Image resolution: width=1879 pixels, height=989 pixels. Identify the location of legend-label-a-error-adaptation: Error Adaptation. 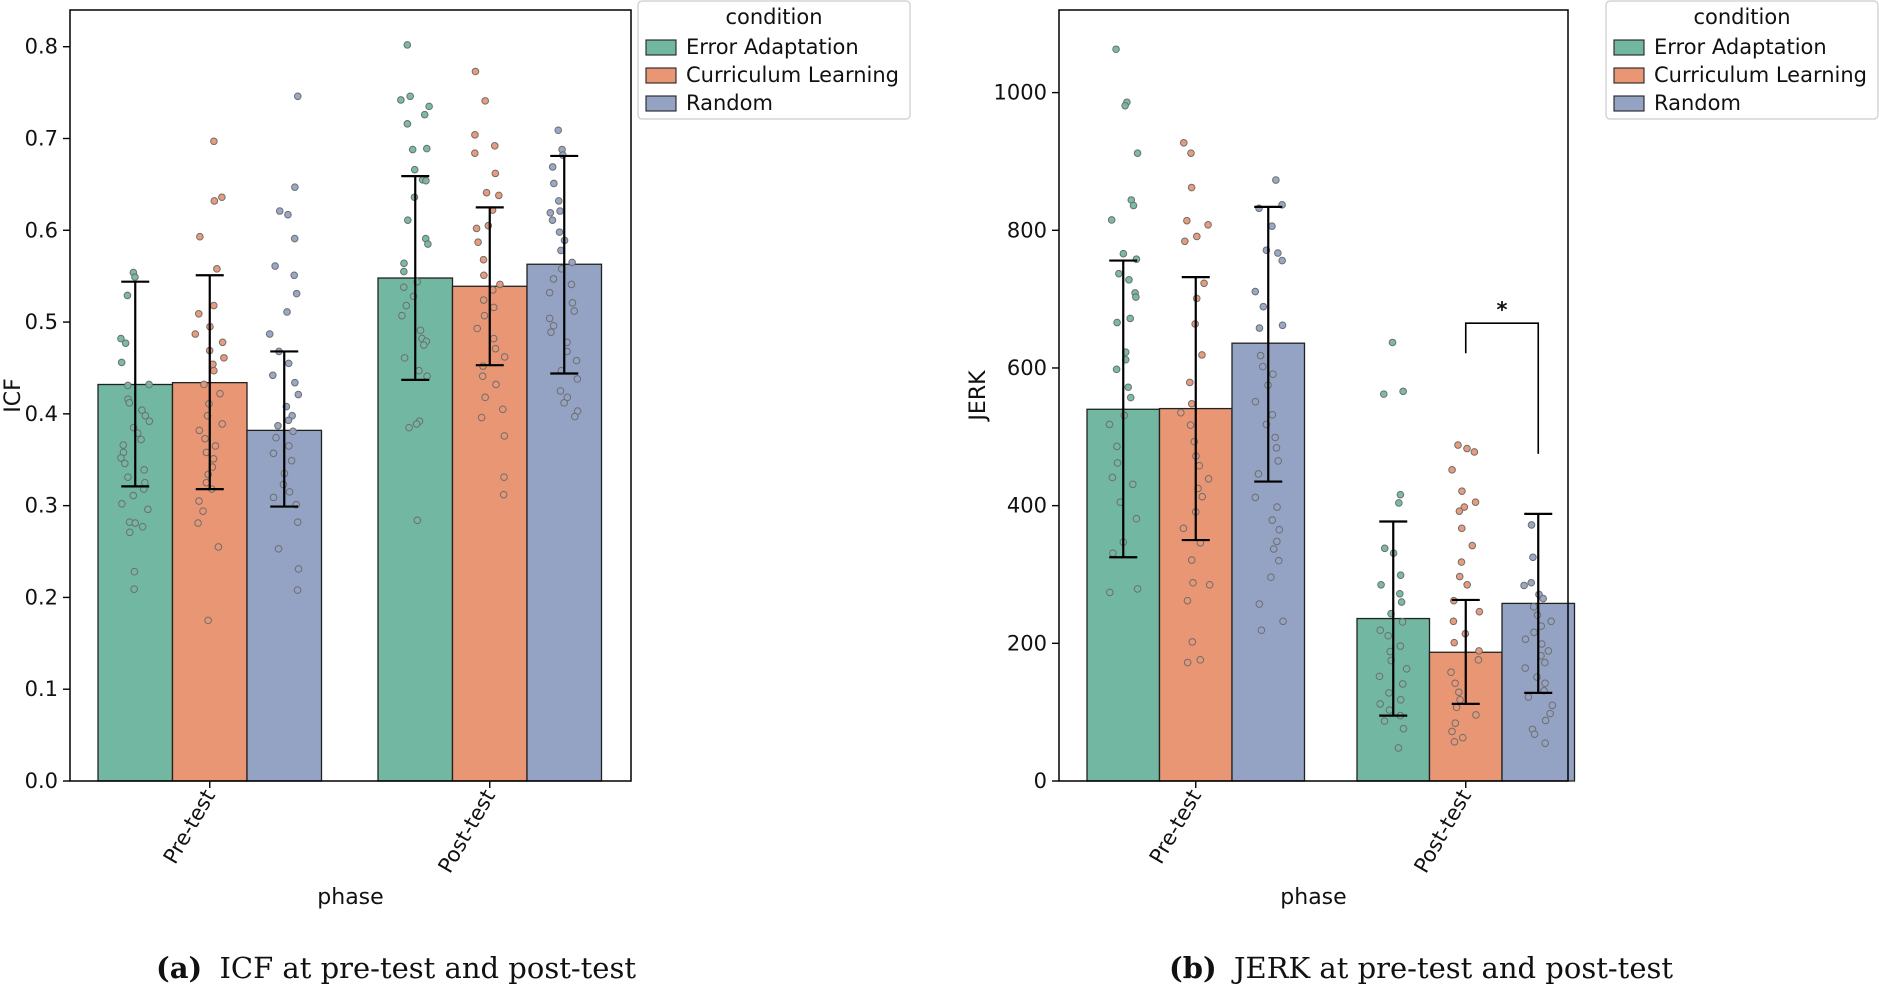
(772, 47).